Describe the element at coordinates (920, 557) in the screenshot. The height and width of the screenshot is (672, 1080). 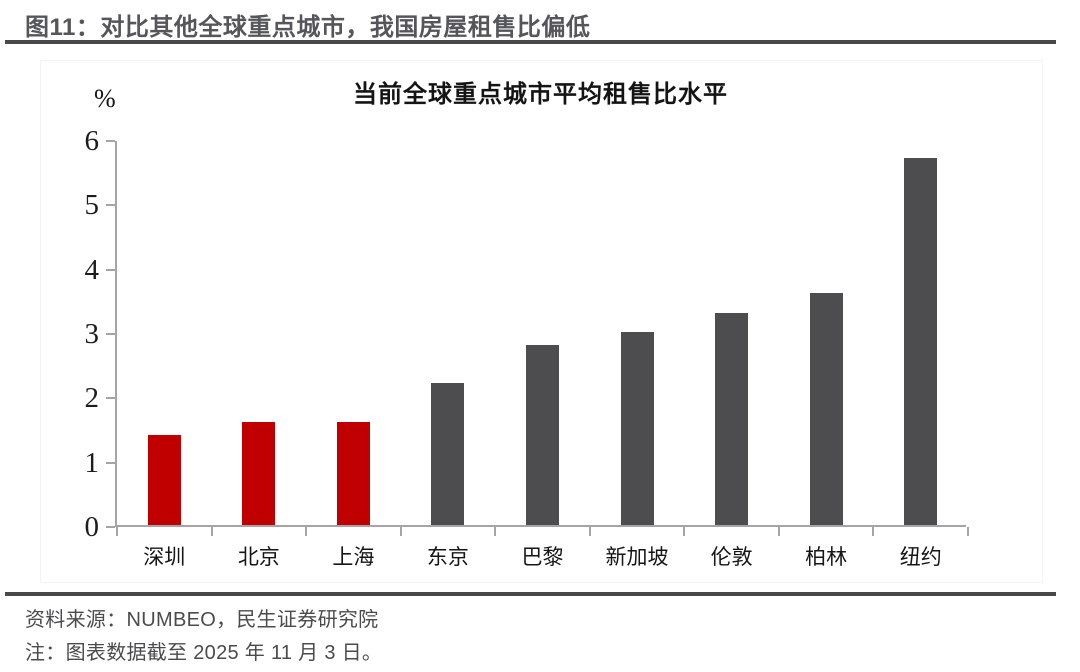
I see `x-axis-category-label: 纽约` at that location.